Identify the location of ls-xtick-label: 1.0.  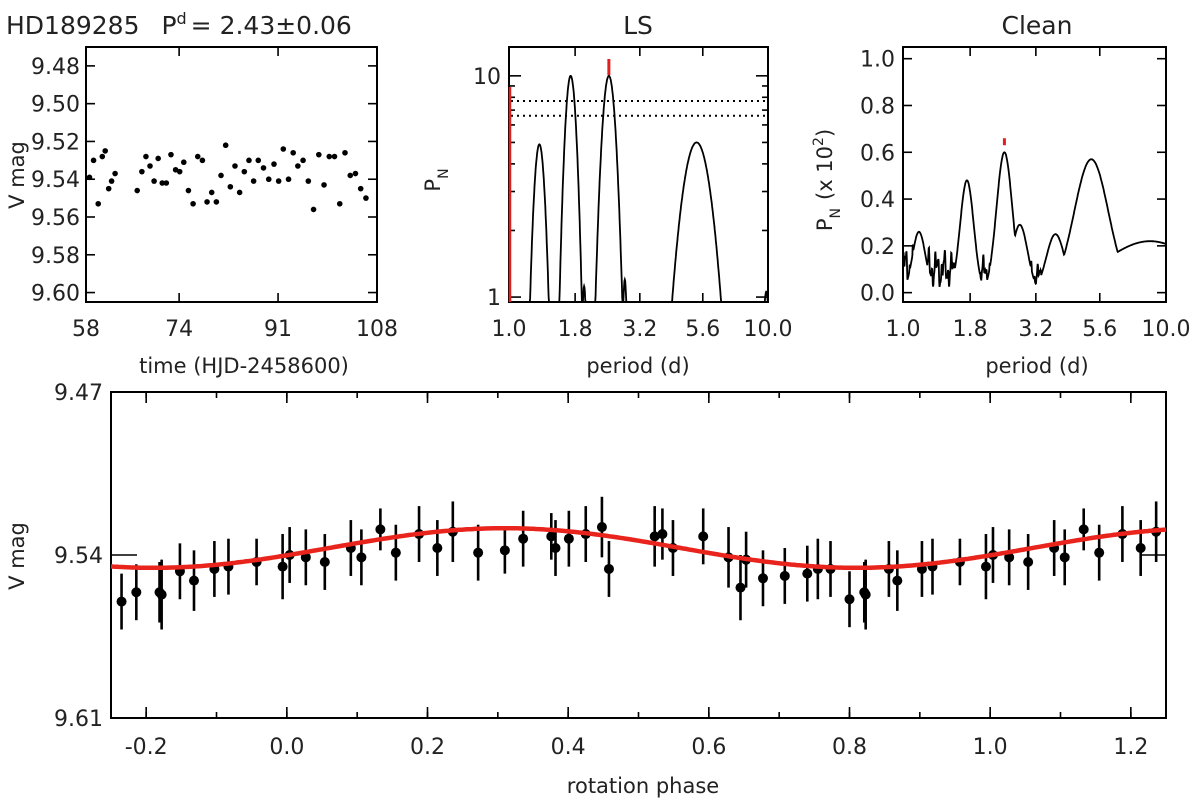
(509, 329).